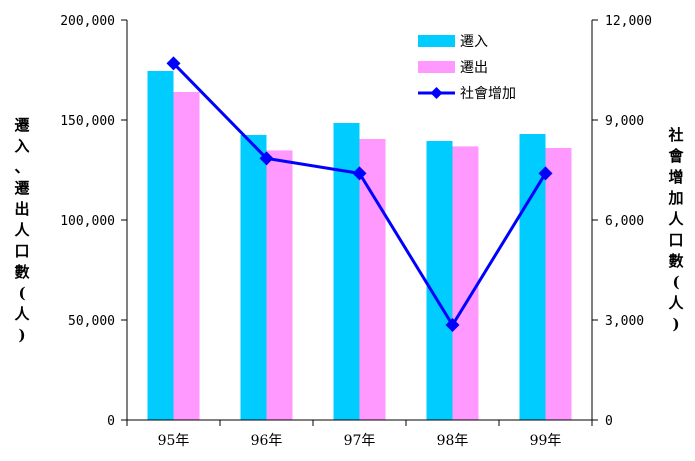 The image size is (695, 461). What do you see at coordinates (359, 173) in the screenshot?
I see `point-社會增加-97年` at bounding box center [359, 173].